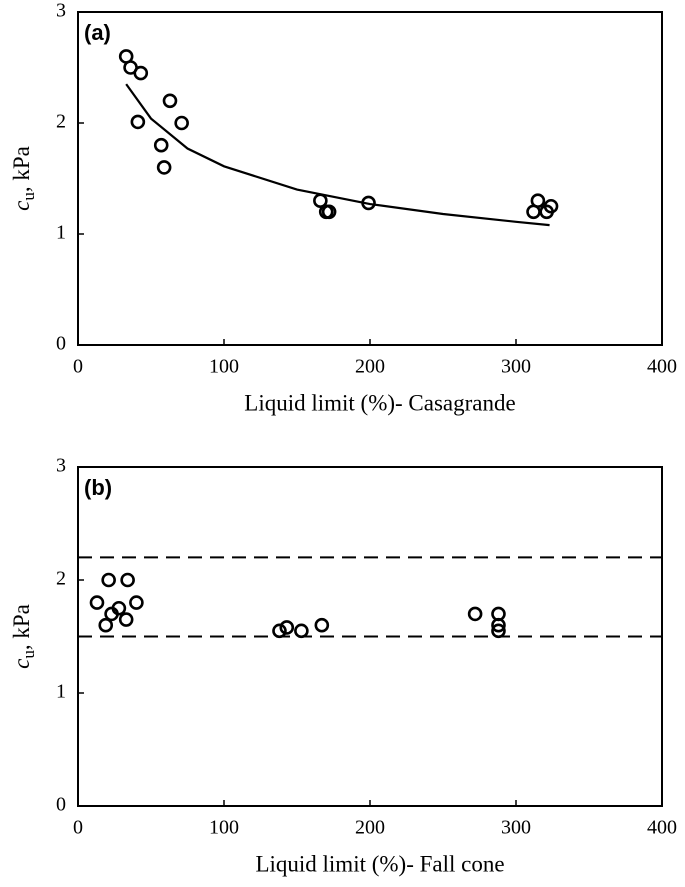 This screenshot has width=685, height=887. Describe the element at coordinates (337, 155) in the screenshot. I see `fit-curve` at that location.